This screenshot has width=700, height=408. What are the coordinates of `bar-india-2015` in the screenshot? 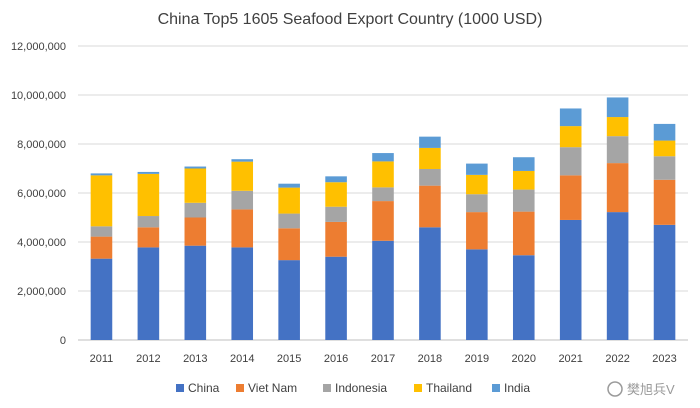 It's located at (289, 185).